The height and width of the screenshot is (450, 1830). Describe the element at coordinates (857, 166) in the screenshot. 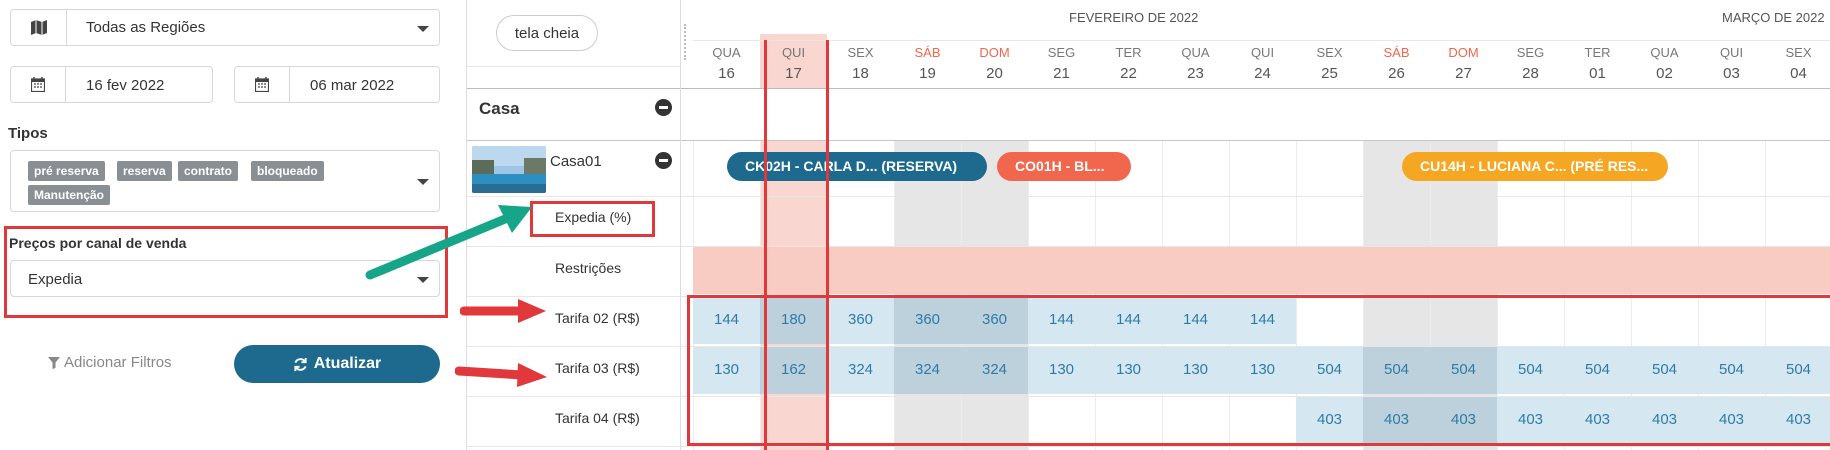

I see `booking-bar: CK02H - CARLA D... (RESERVA)` at that location.